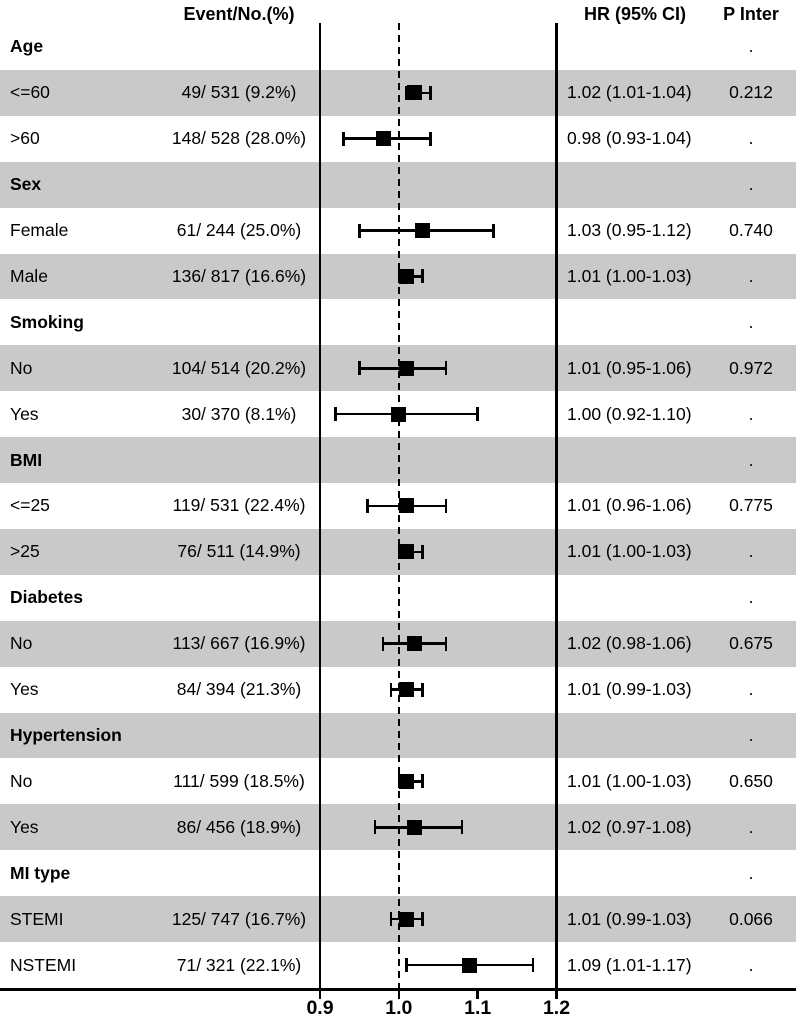 The image size is (796, 1025). I want to click on p-value: 0.675, so click(751, 643).